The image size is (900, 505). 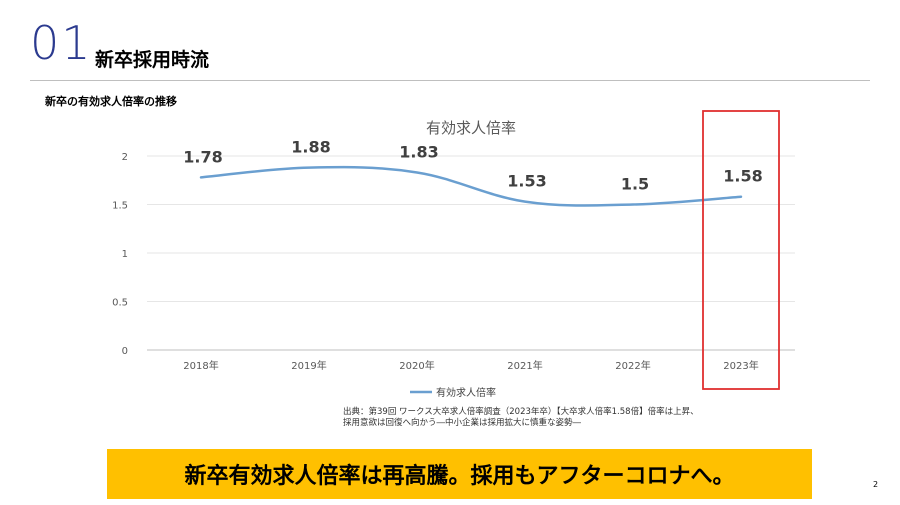 I want to click on data-label: 1.5, so click(x=635, y=184).